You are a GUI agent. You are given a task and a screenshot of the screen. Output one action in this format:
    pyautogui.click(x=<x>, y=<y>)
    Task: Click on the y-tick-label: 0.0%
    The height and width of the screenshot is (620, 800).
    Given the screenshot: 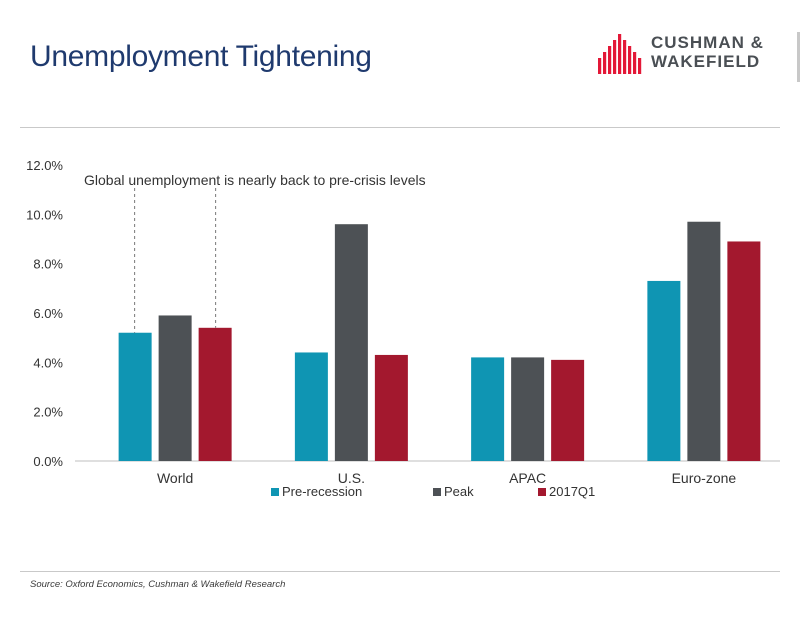 What is the action you would take?
    pyautogui.click(x=48, y=461)
    